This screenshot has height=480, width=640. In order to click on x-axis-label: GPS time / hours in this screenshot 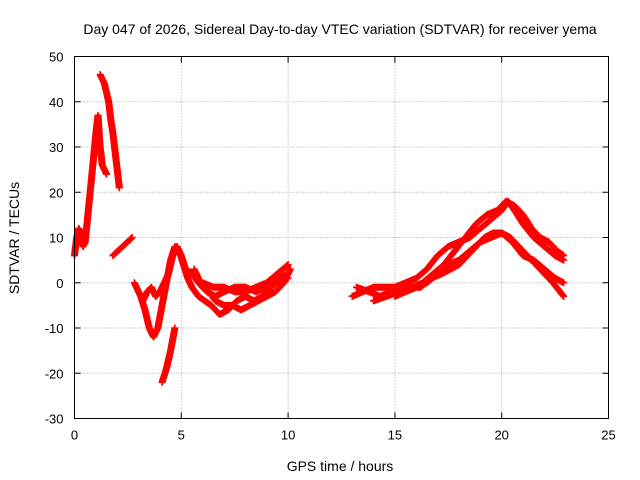, I will do `click(340, 466)`.